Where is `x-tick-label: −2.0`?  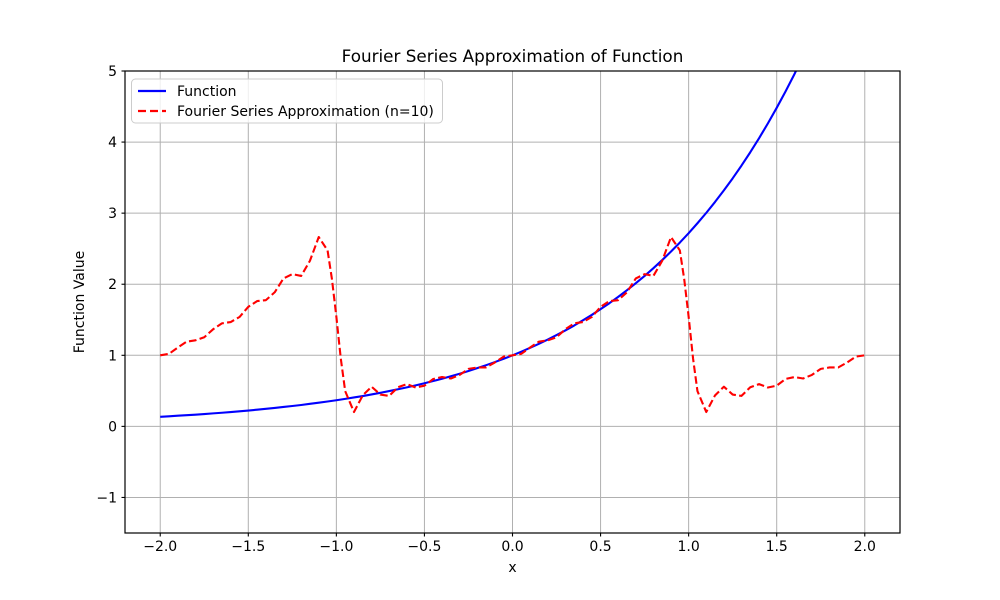 x-tick-label: −2.0 is located at coordinates (160, 547).